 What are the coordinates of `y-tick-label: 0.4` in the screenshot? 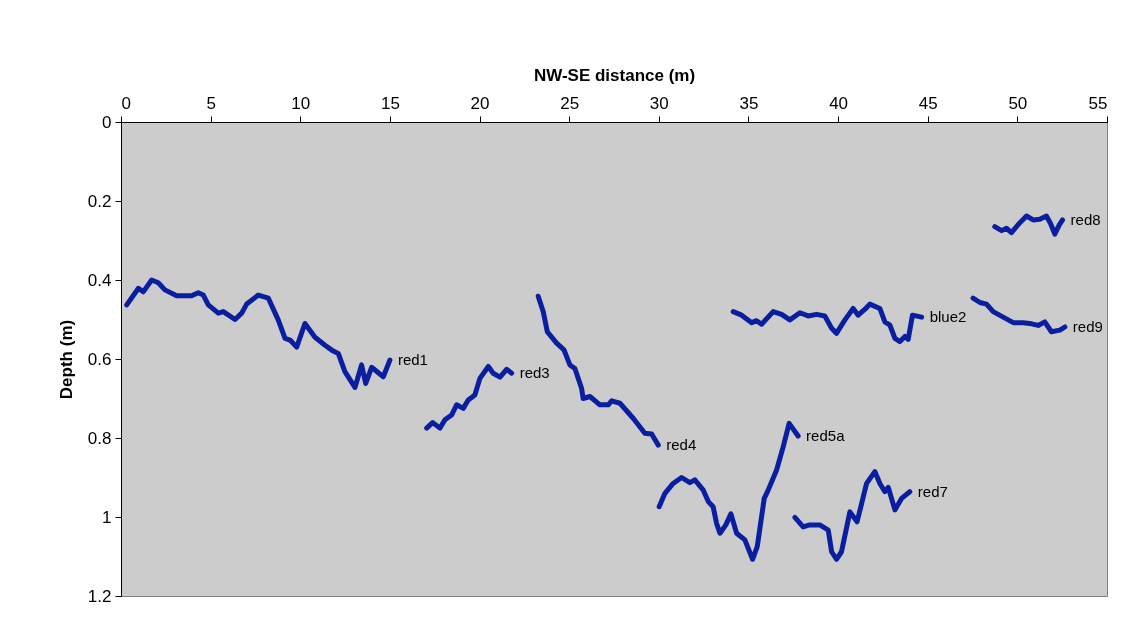 It's located at (99, 280).